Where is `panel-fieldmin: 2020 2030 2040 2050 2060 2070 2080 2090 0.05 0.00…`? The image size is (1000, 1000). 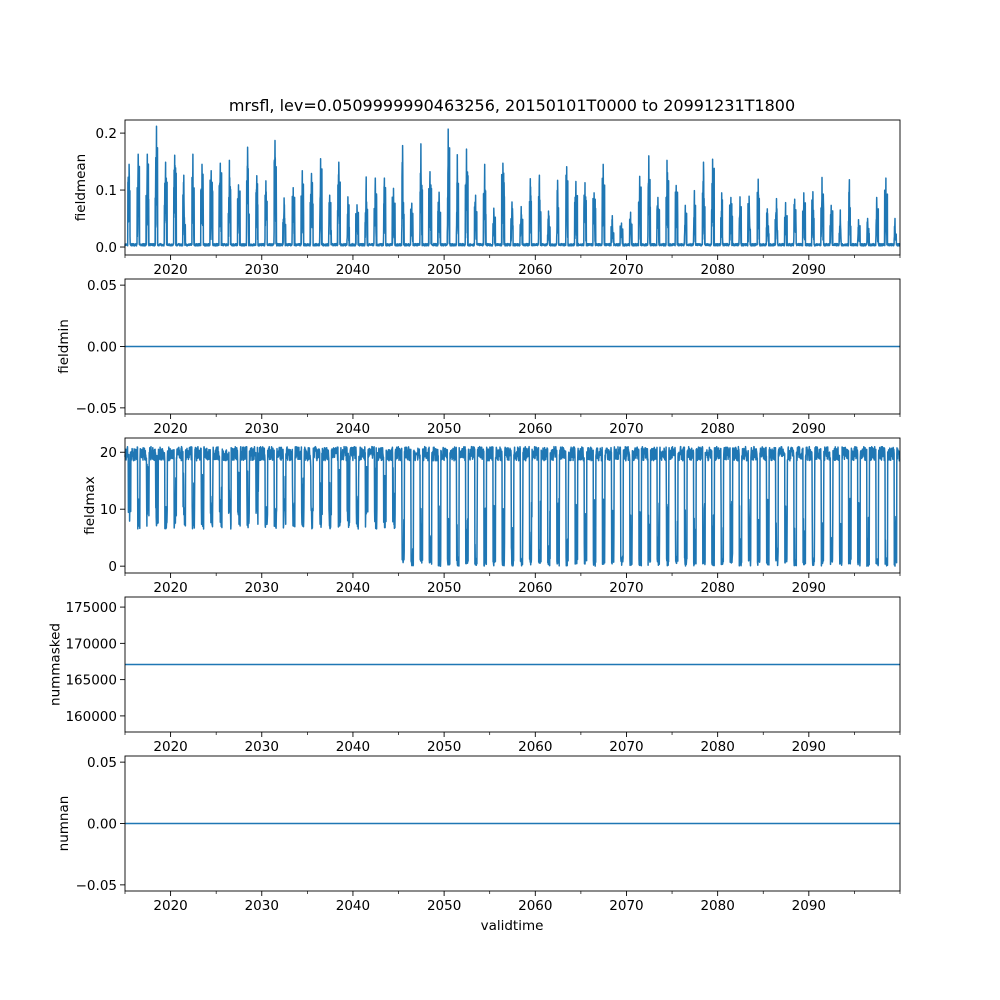 panel-fieldmin: 2020 2030 2040 2050 2060 2070 2080 2090 0.05 0.00… is located at coordinates (478, 357).